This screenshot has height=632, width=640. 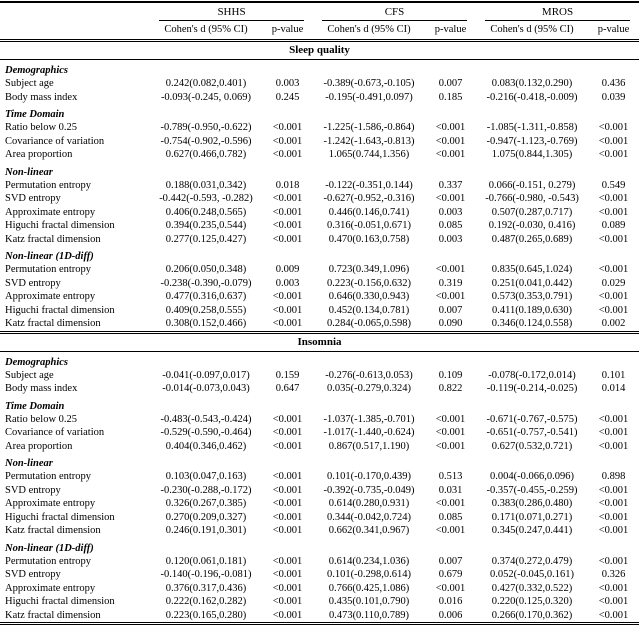 What do you see at coordinates (450, 185) in the screenshot?
I see `p-value-cell: 0.337` at bounding box center [450, 185].